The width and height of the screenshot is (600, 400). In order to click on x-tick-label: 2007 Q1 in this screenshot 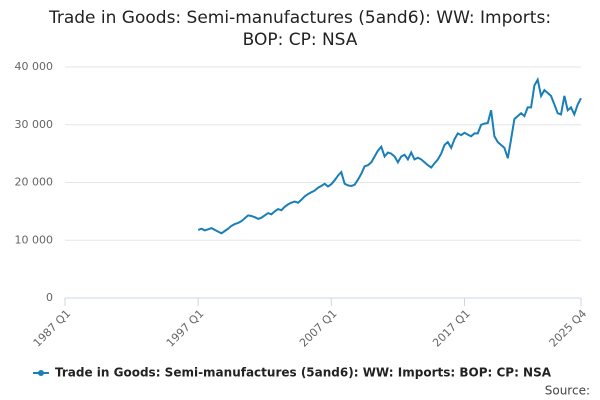, I will do `click(318, 328)`.